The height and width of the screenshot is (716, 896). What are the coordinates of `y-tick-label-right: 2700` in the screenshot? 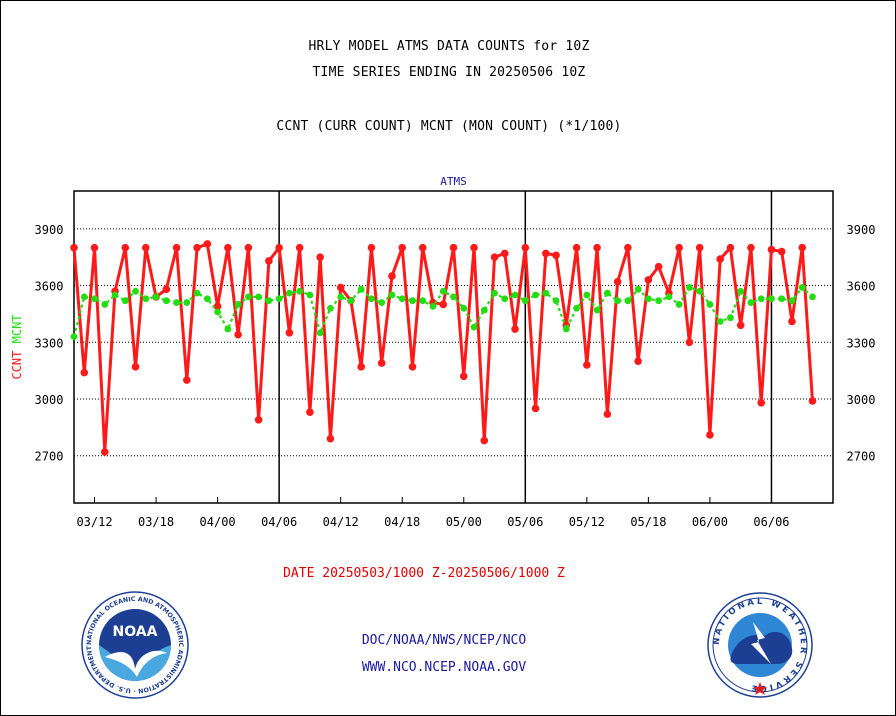 It's located at (861, 457).